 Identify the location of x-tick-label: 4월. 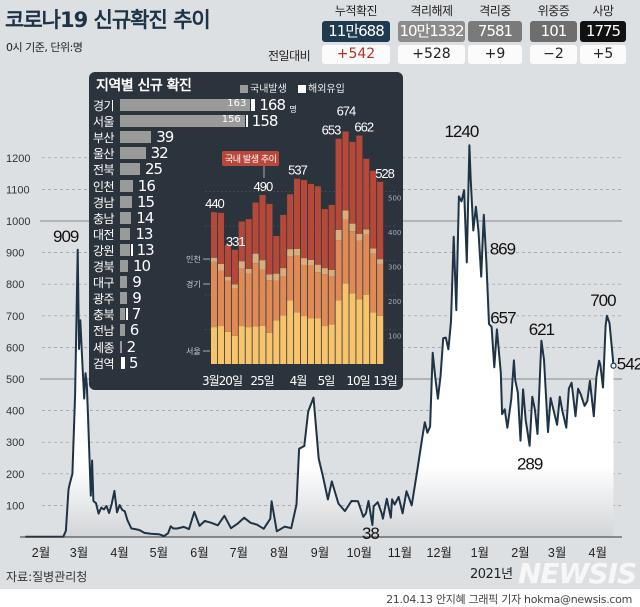
(119, 553).